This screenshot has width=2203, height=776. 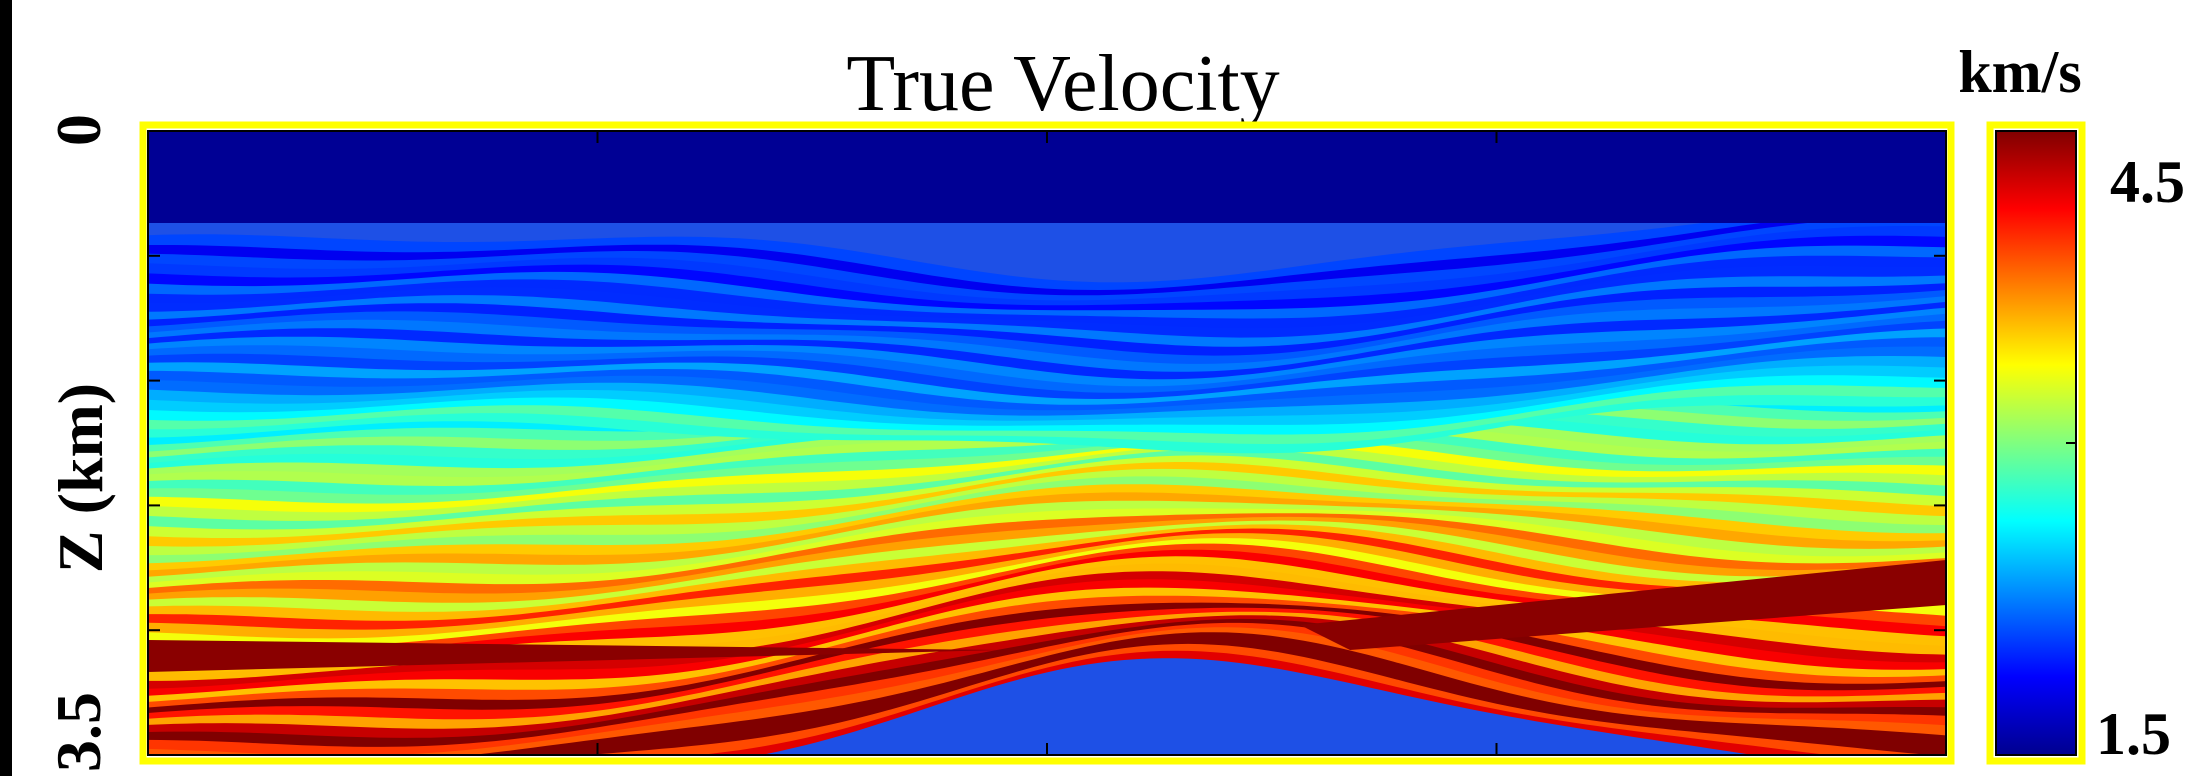 What do you see at coordinates (2019, 72) in the screenshot?
I see `colorbar-unit-label: km/s` at bounding box center [2019, 72].